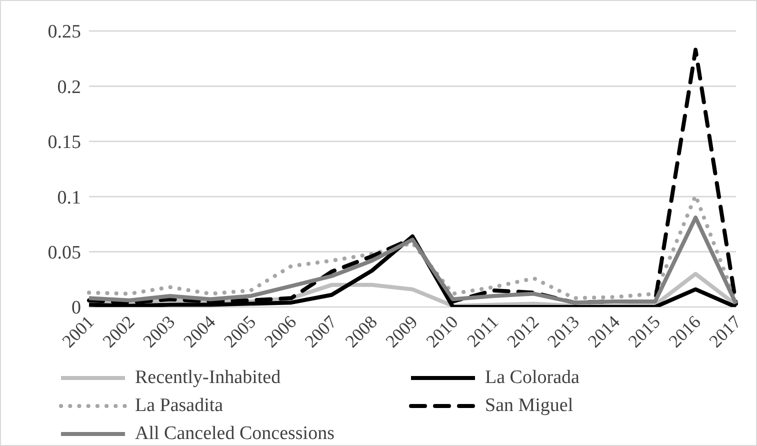  I want to click on x-tick-label: 2011, so click(482, 331).